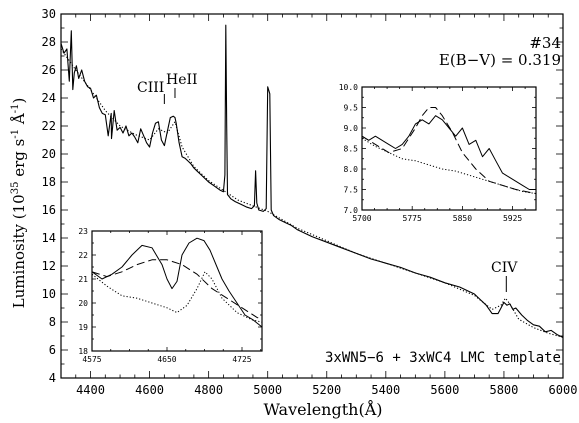 The height and width of the screenshot is (423, 579). I want to click on y-tick-label: 6, so click(52, 350).